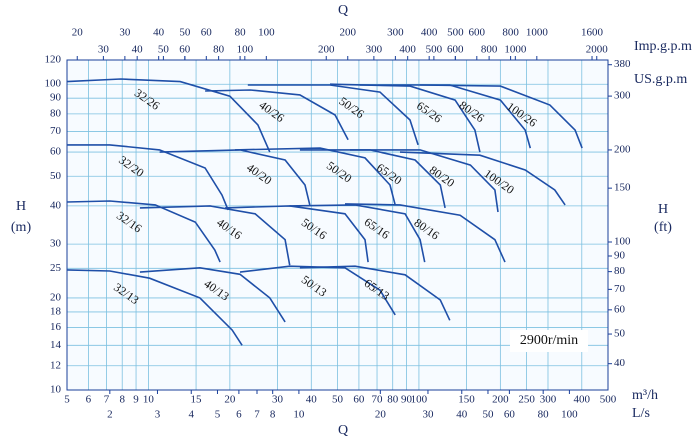 This screenshot has width=700, height=440. Describe the element at coordinates (257, 415) in the screenshot. I see `x2-tick-label: 7` at that location.